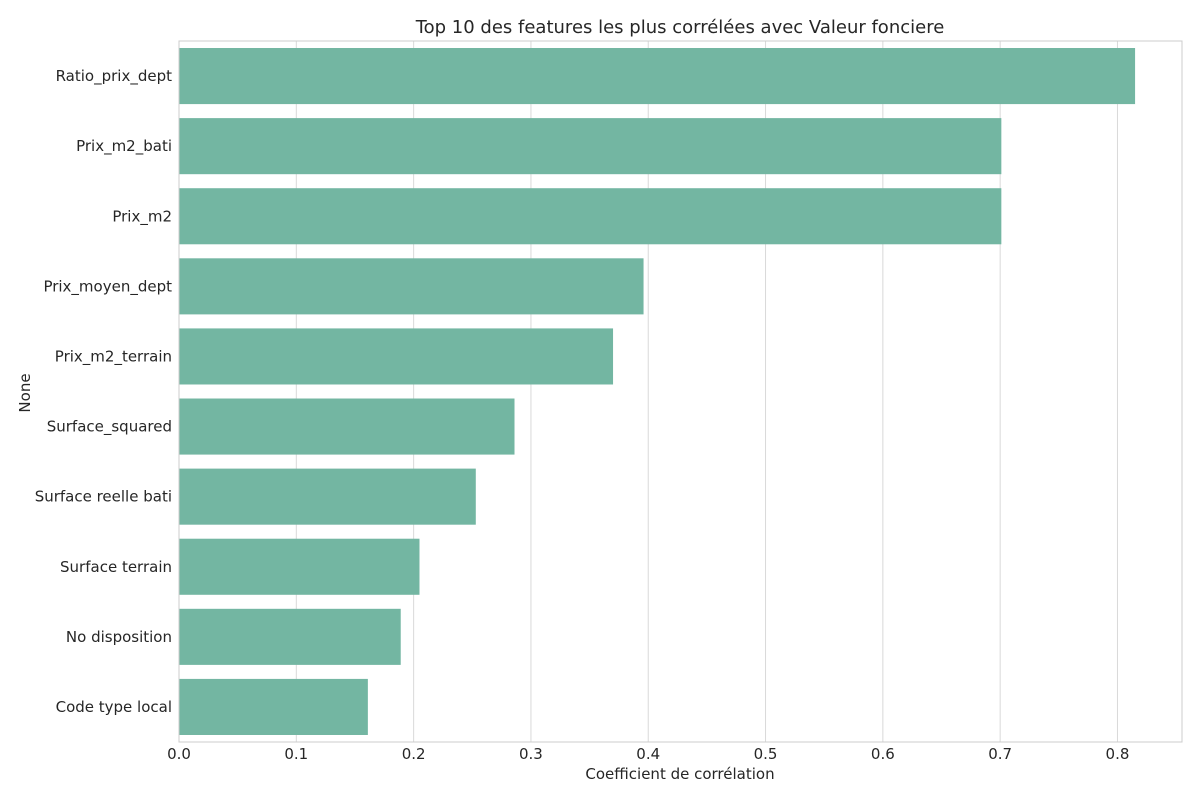 The height and width of the screenshot is (804, 1200). Describe the element at coordinates (109, 427) in the screenshot. I see `category-label: Surface_squared` at that location.